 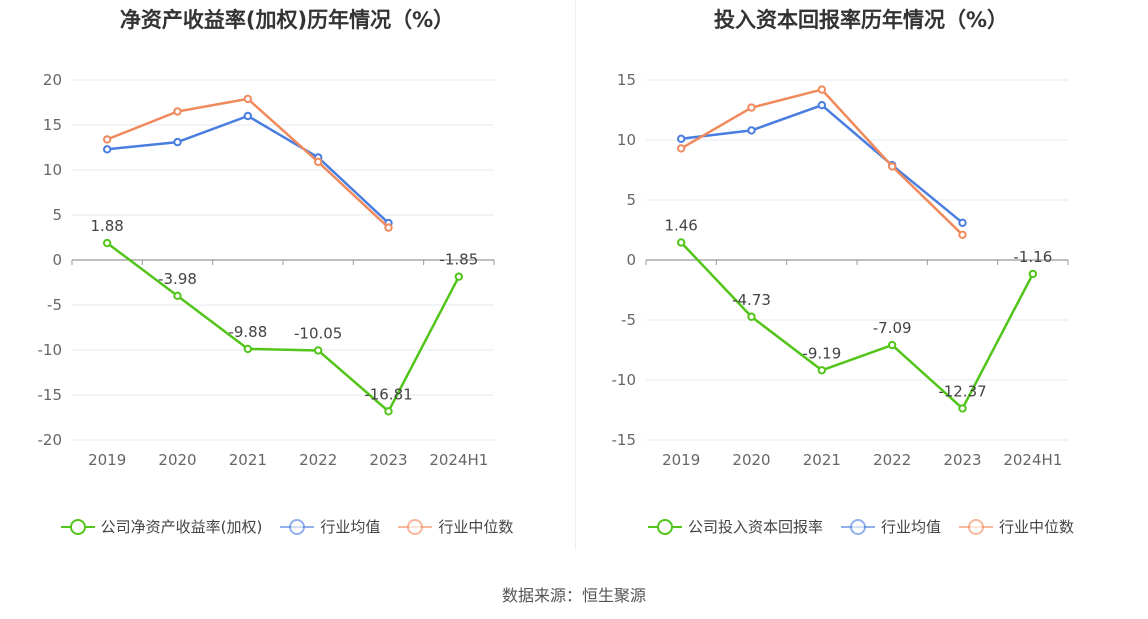 What do you see at coordinates (1032, 257) in the screenshot?
I see `roic-data-label: -1.16` at bounding box center [1032, 257].